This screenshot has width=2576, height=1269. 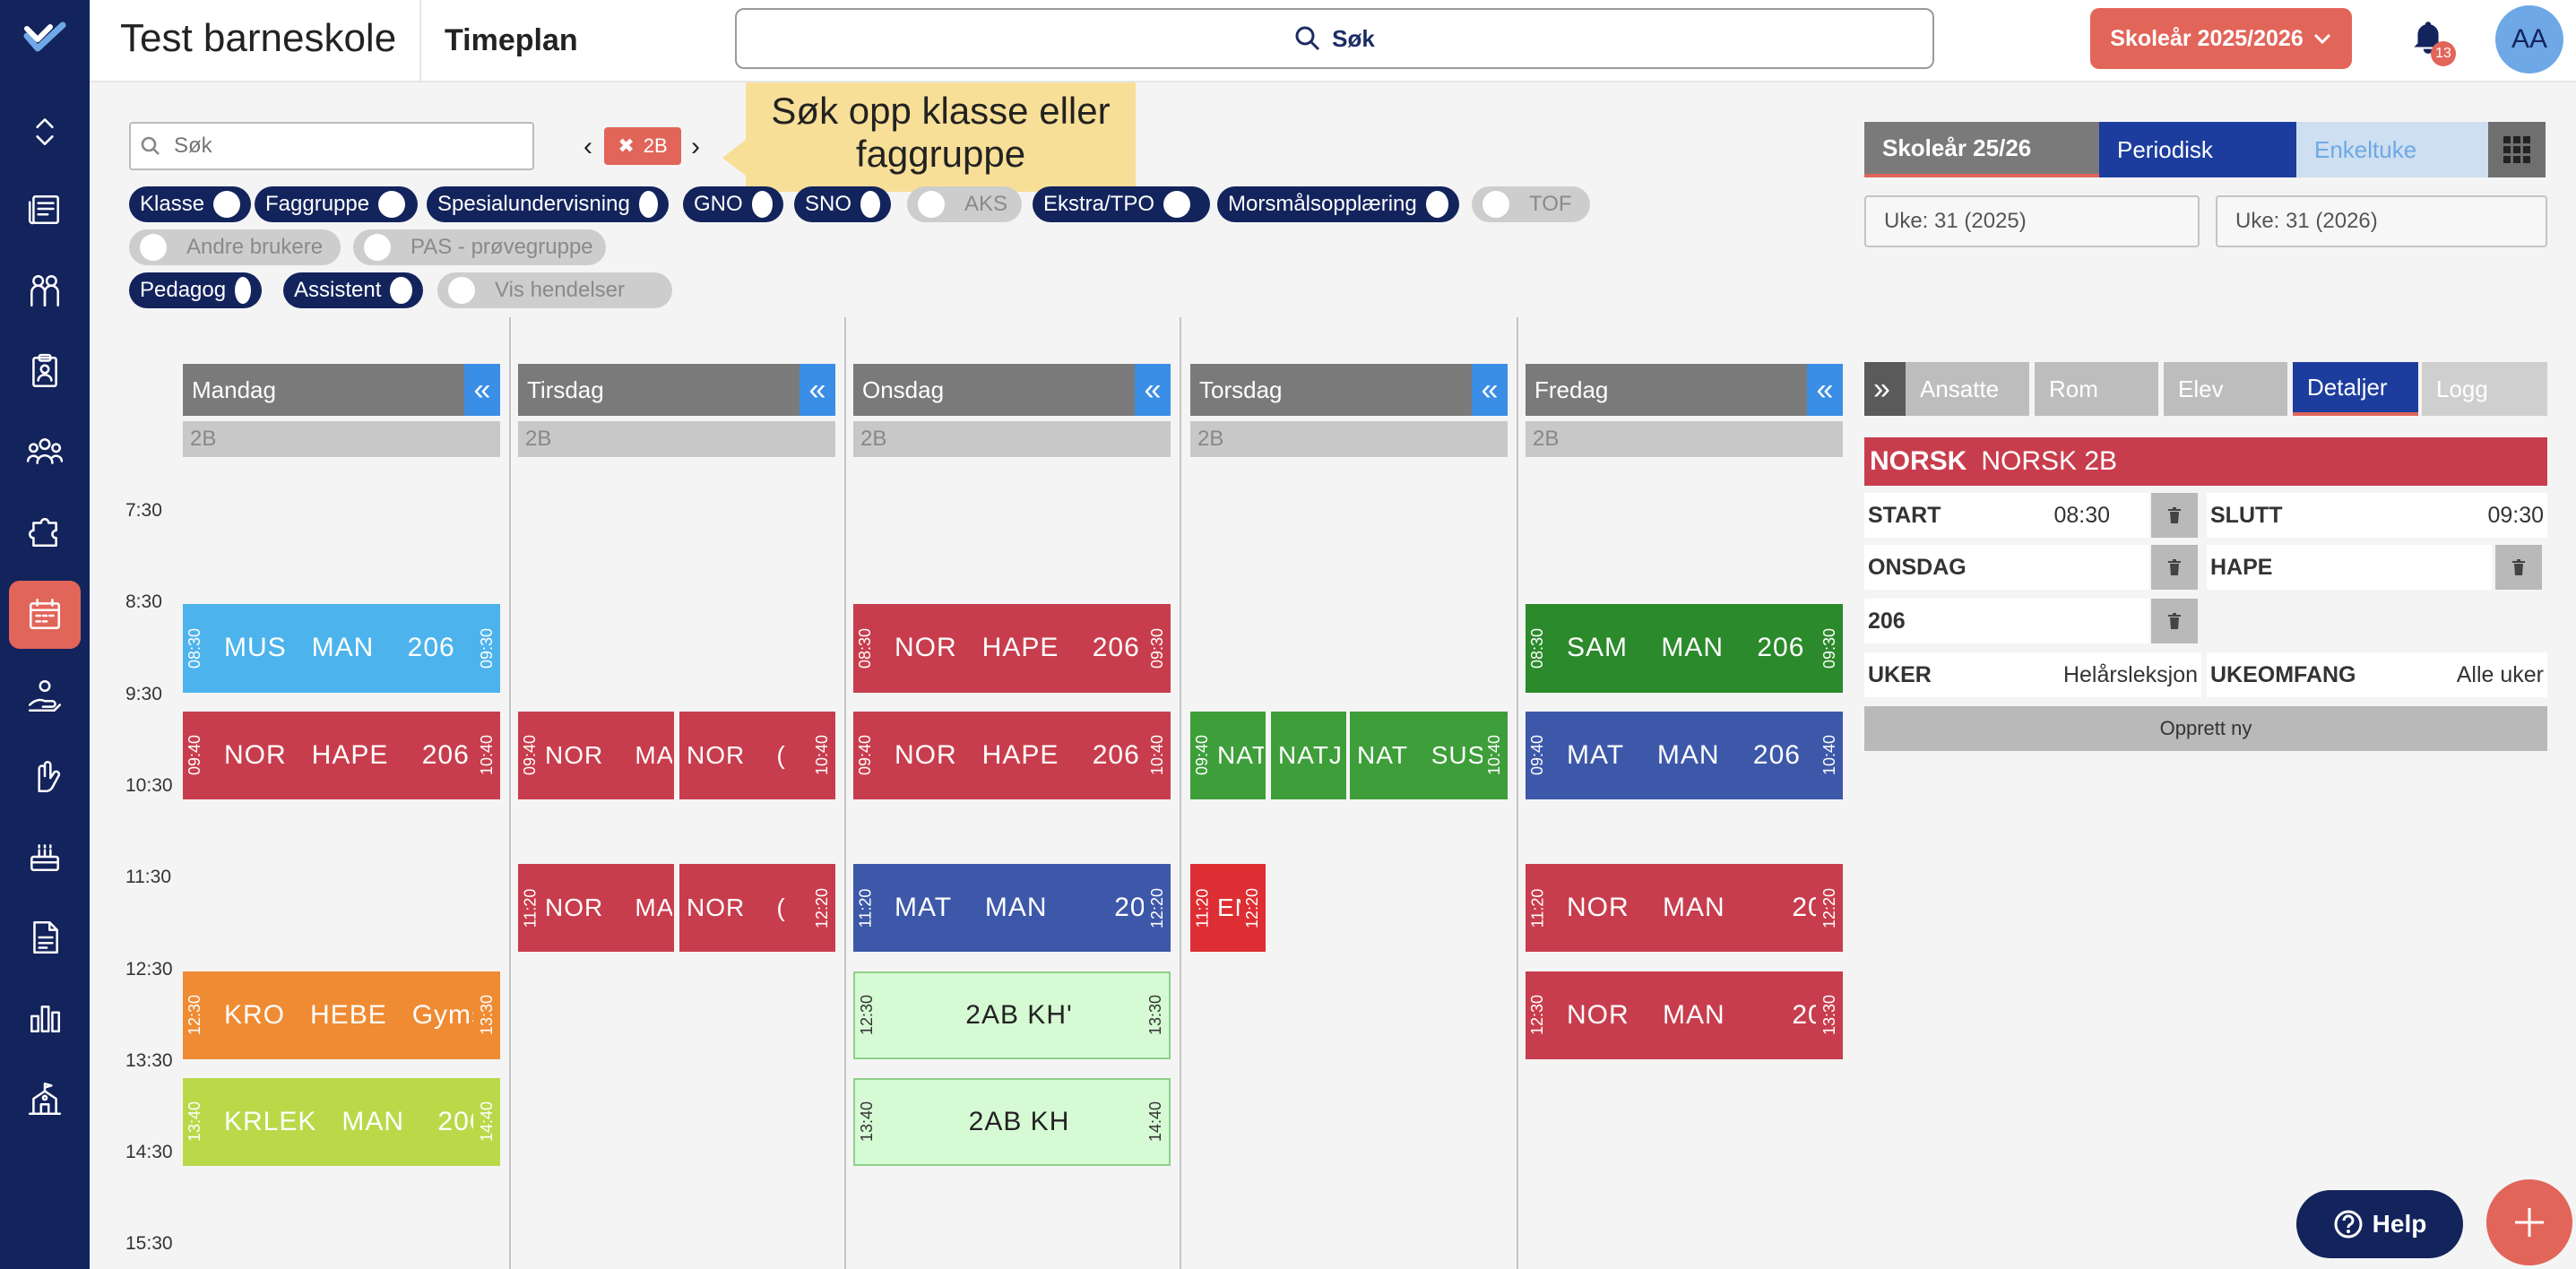 I want to click on lesson-block: 11:20 12:20 MAT MAN 206, so click(x=1012, y=909).